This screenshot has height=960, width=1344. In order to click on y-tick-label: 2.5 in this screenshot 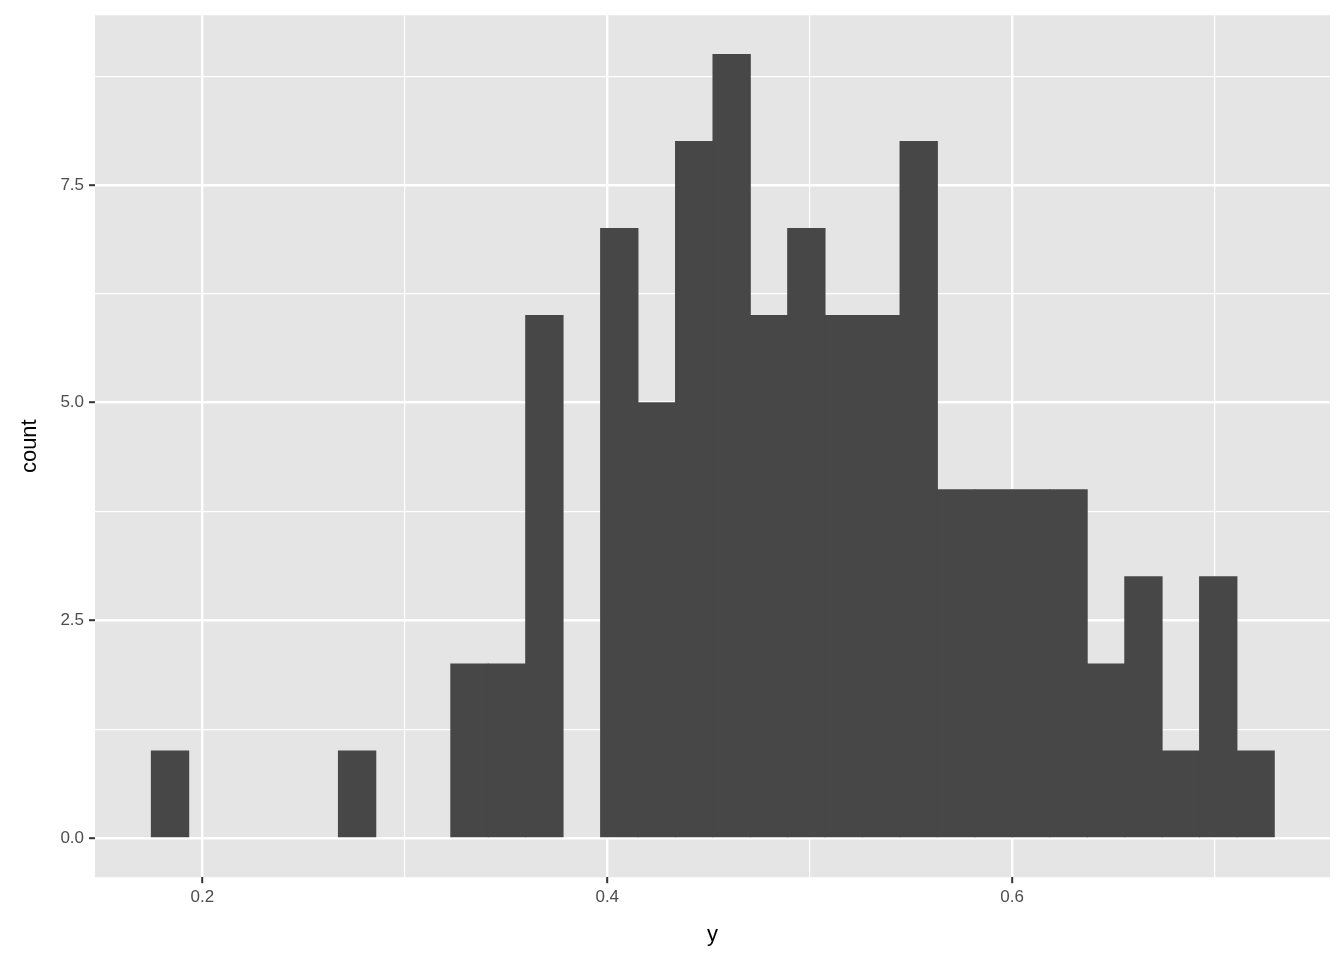, I will do `click(72, 620)`.